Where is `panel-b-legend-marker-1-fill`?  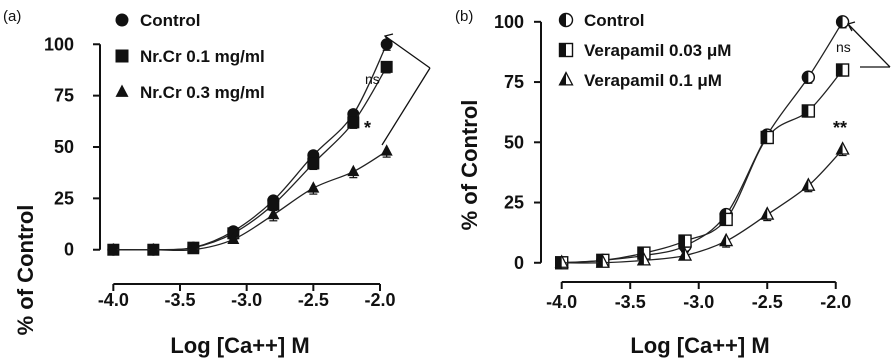 panel-b-legend-marker-1-fill is located at coordinates (562, 50).